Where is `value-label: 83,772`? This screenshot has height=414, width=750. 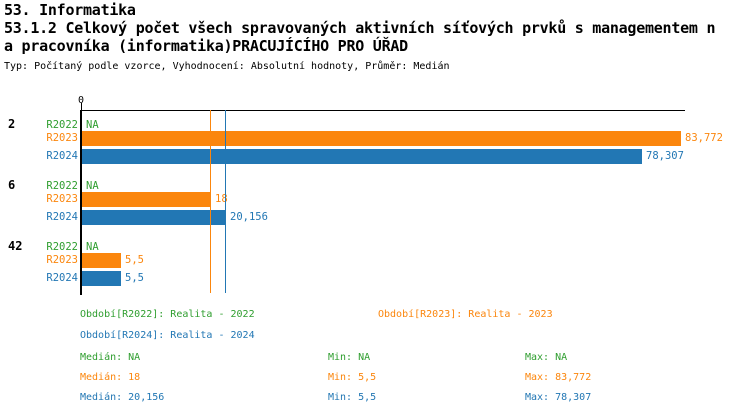
value-label: 83,772 is located at coordinates (704, 138).